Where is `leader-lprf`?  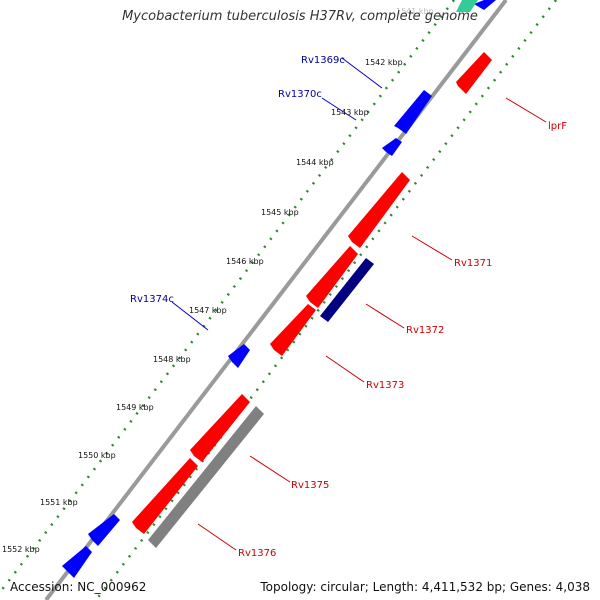
leader-lprf is located at coordinates (526, 110).